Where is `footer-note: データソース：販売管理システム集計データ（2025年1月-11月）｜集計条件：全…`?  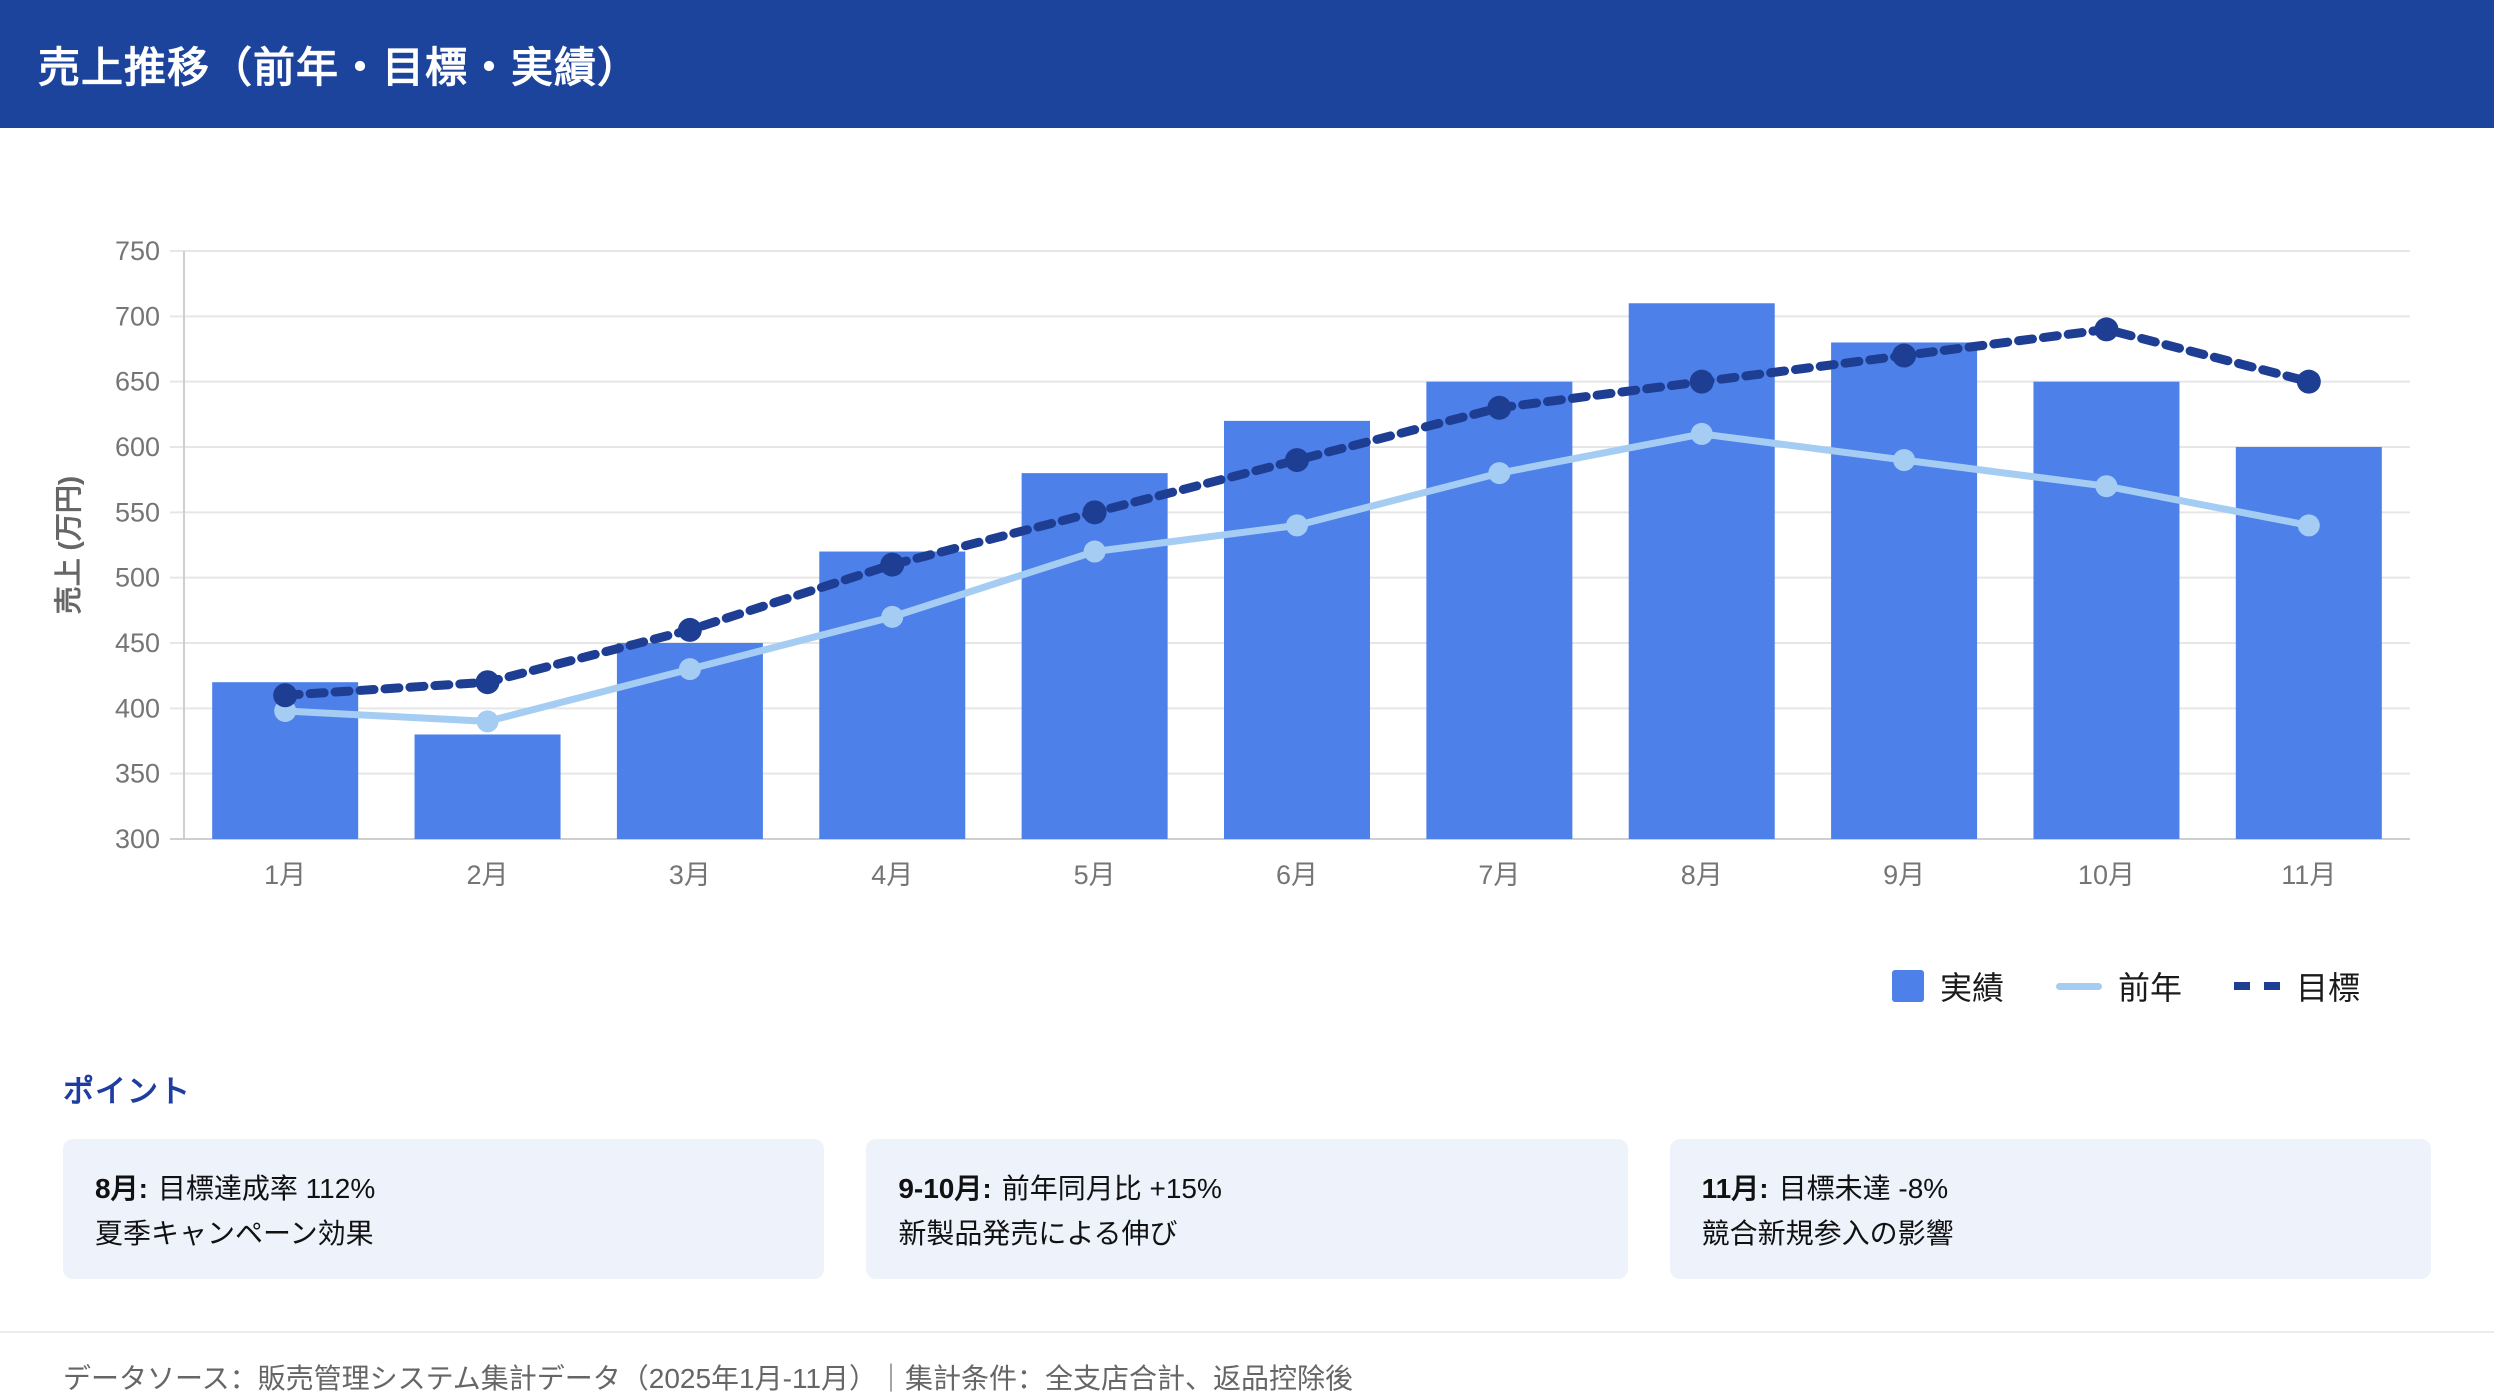 footer-note: データソース：販売管理システム集計データ（2025年1月-11月）｜集計条件：全… is located at coordinates (708, 1378).